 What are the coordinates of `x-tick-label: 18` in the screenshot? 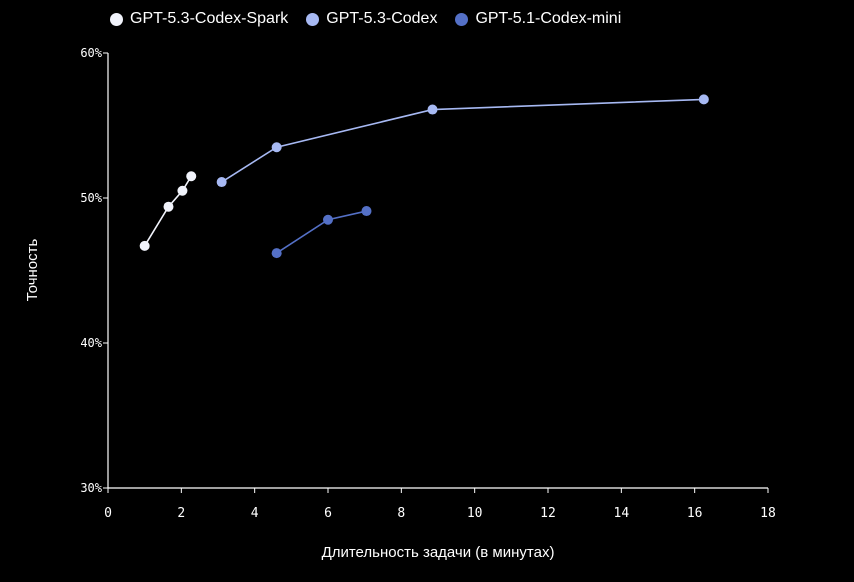 It's located at (768, 513).